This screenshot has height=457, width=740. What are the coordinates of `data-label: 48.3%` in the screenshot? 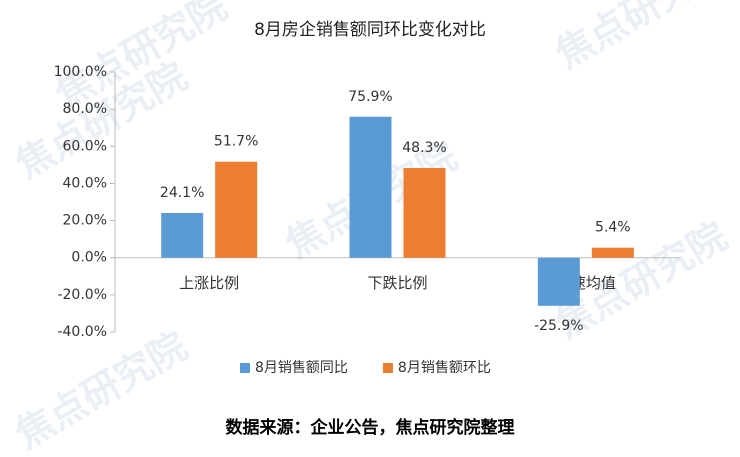 It's located at (424, 148).